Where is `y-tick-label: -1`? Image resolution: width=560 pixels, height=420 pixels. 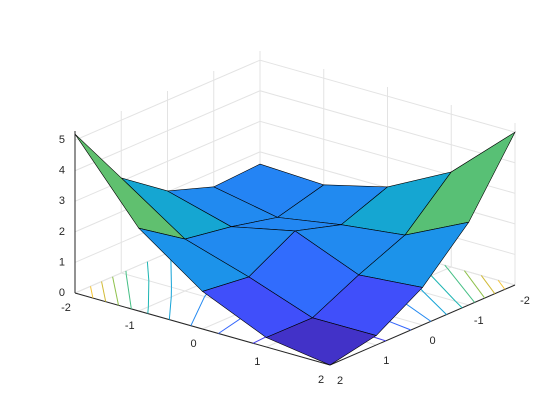 y-tick-label: -1 is located at coordinates (479, 321).